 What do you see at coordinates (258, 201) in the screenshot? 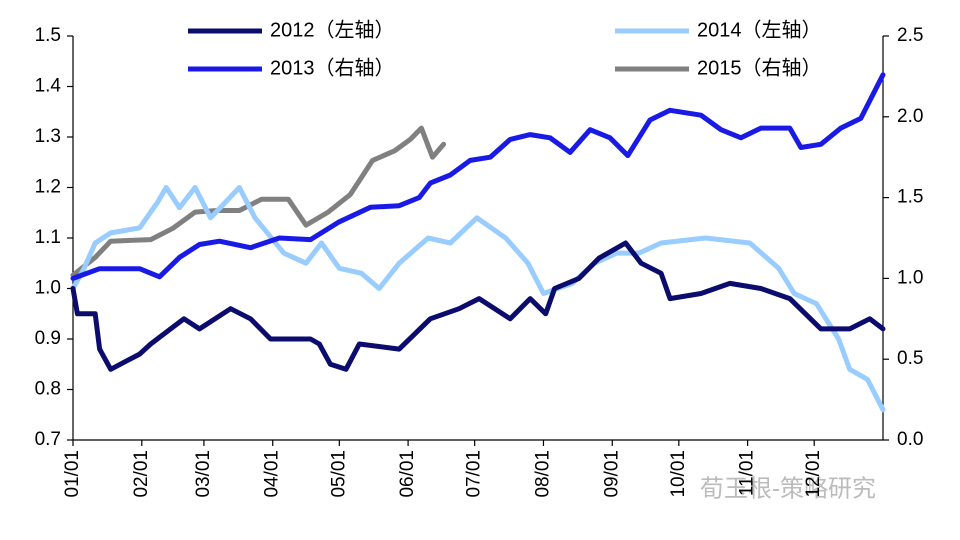
I see `series-line` at bounding box center [258, 201].